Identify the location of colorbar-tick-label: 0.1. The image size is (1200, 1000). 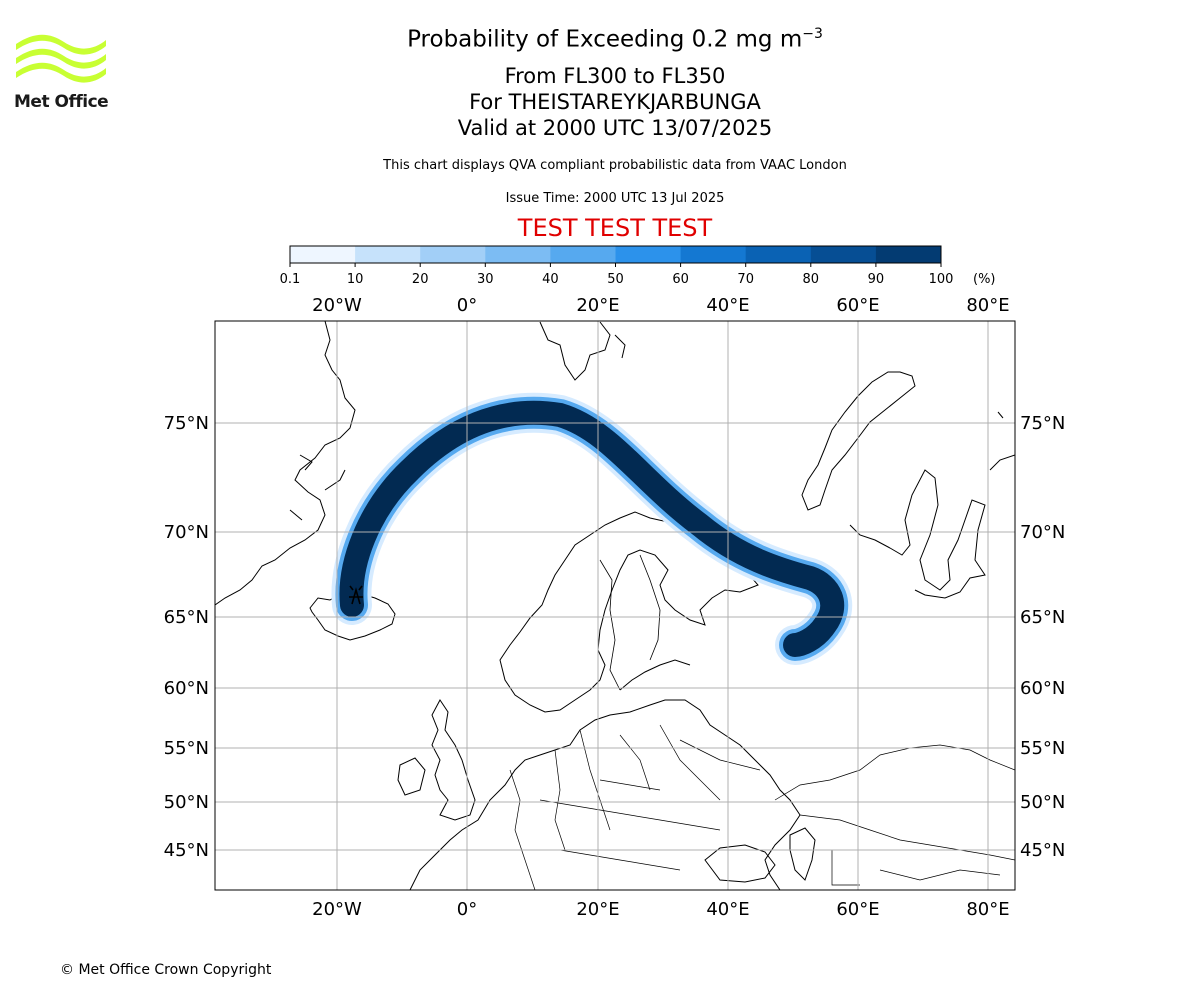
(290, 279).